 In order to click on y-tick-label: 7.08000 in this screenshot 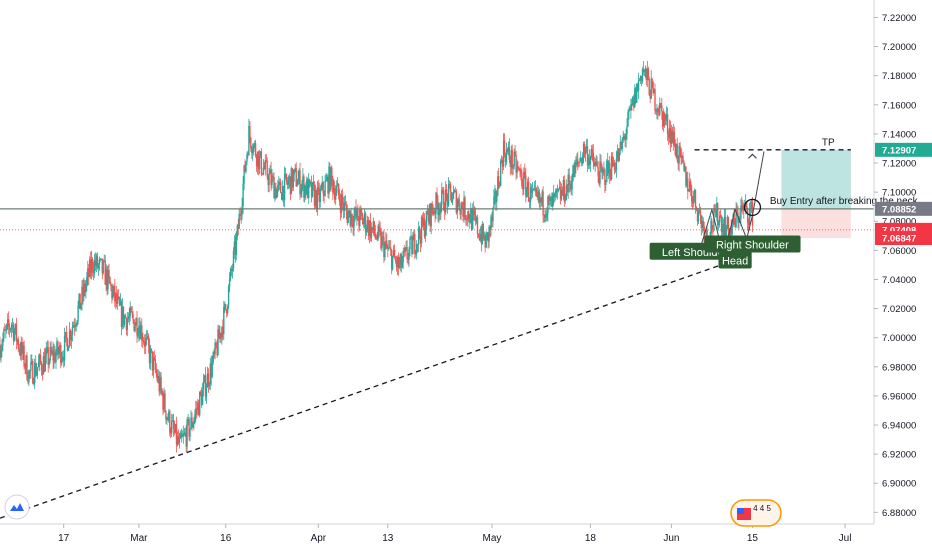, I will do `click(899, 222)`.